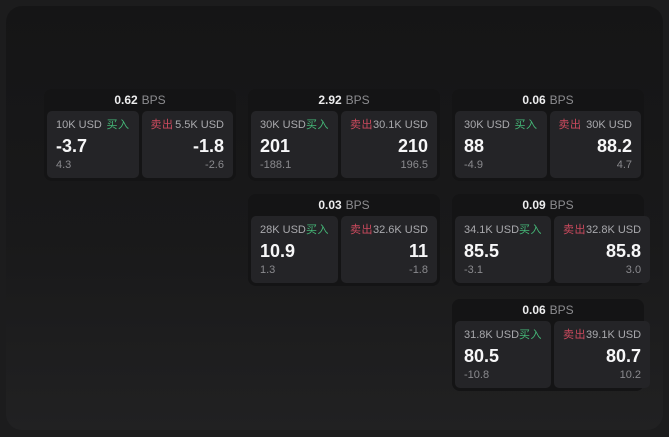 The height and width of the screenshot is (437, 669). What do you see at coordinates (482, 356) in the screenshot?
I see `buy-value: 80.5` at bounding box center [482, 356].